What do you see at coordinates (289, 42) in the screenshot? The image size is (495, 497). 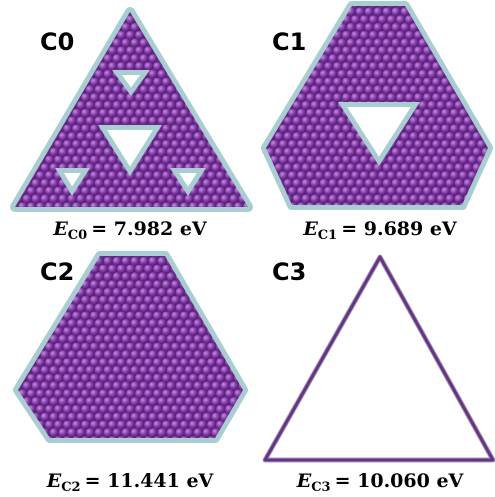 I see `panel-label: C1` at bounding box center [289, 42].